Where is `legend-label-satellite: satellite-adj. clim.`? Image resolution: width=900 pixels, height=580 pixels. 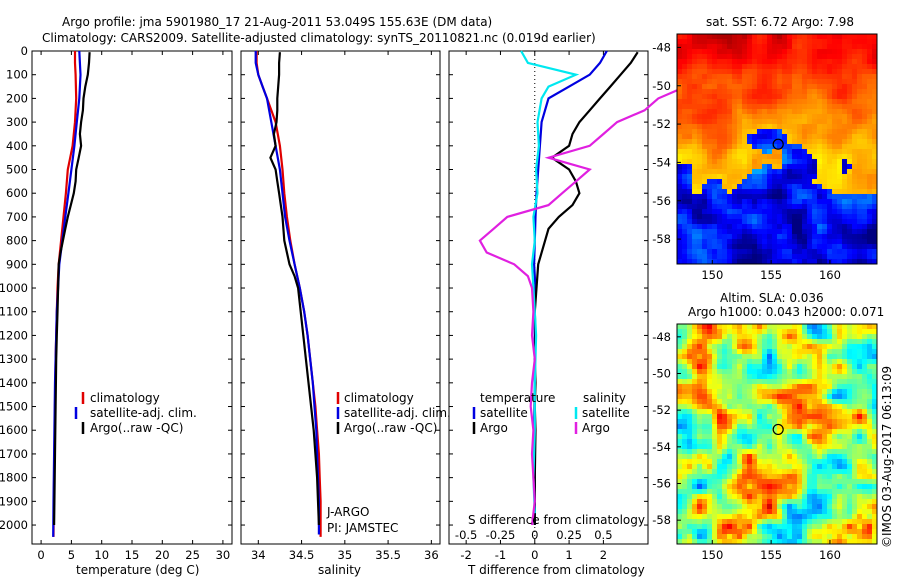
legend-label-satellite: satellite-adj. clim. is located at coordinates (397, 413).